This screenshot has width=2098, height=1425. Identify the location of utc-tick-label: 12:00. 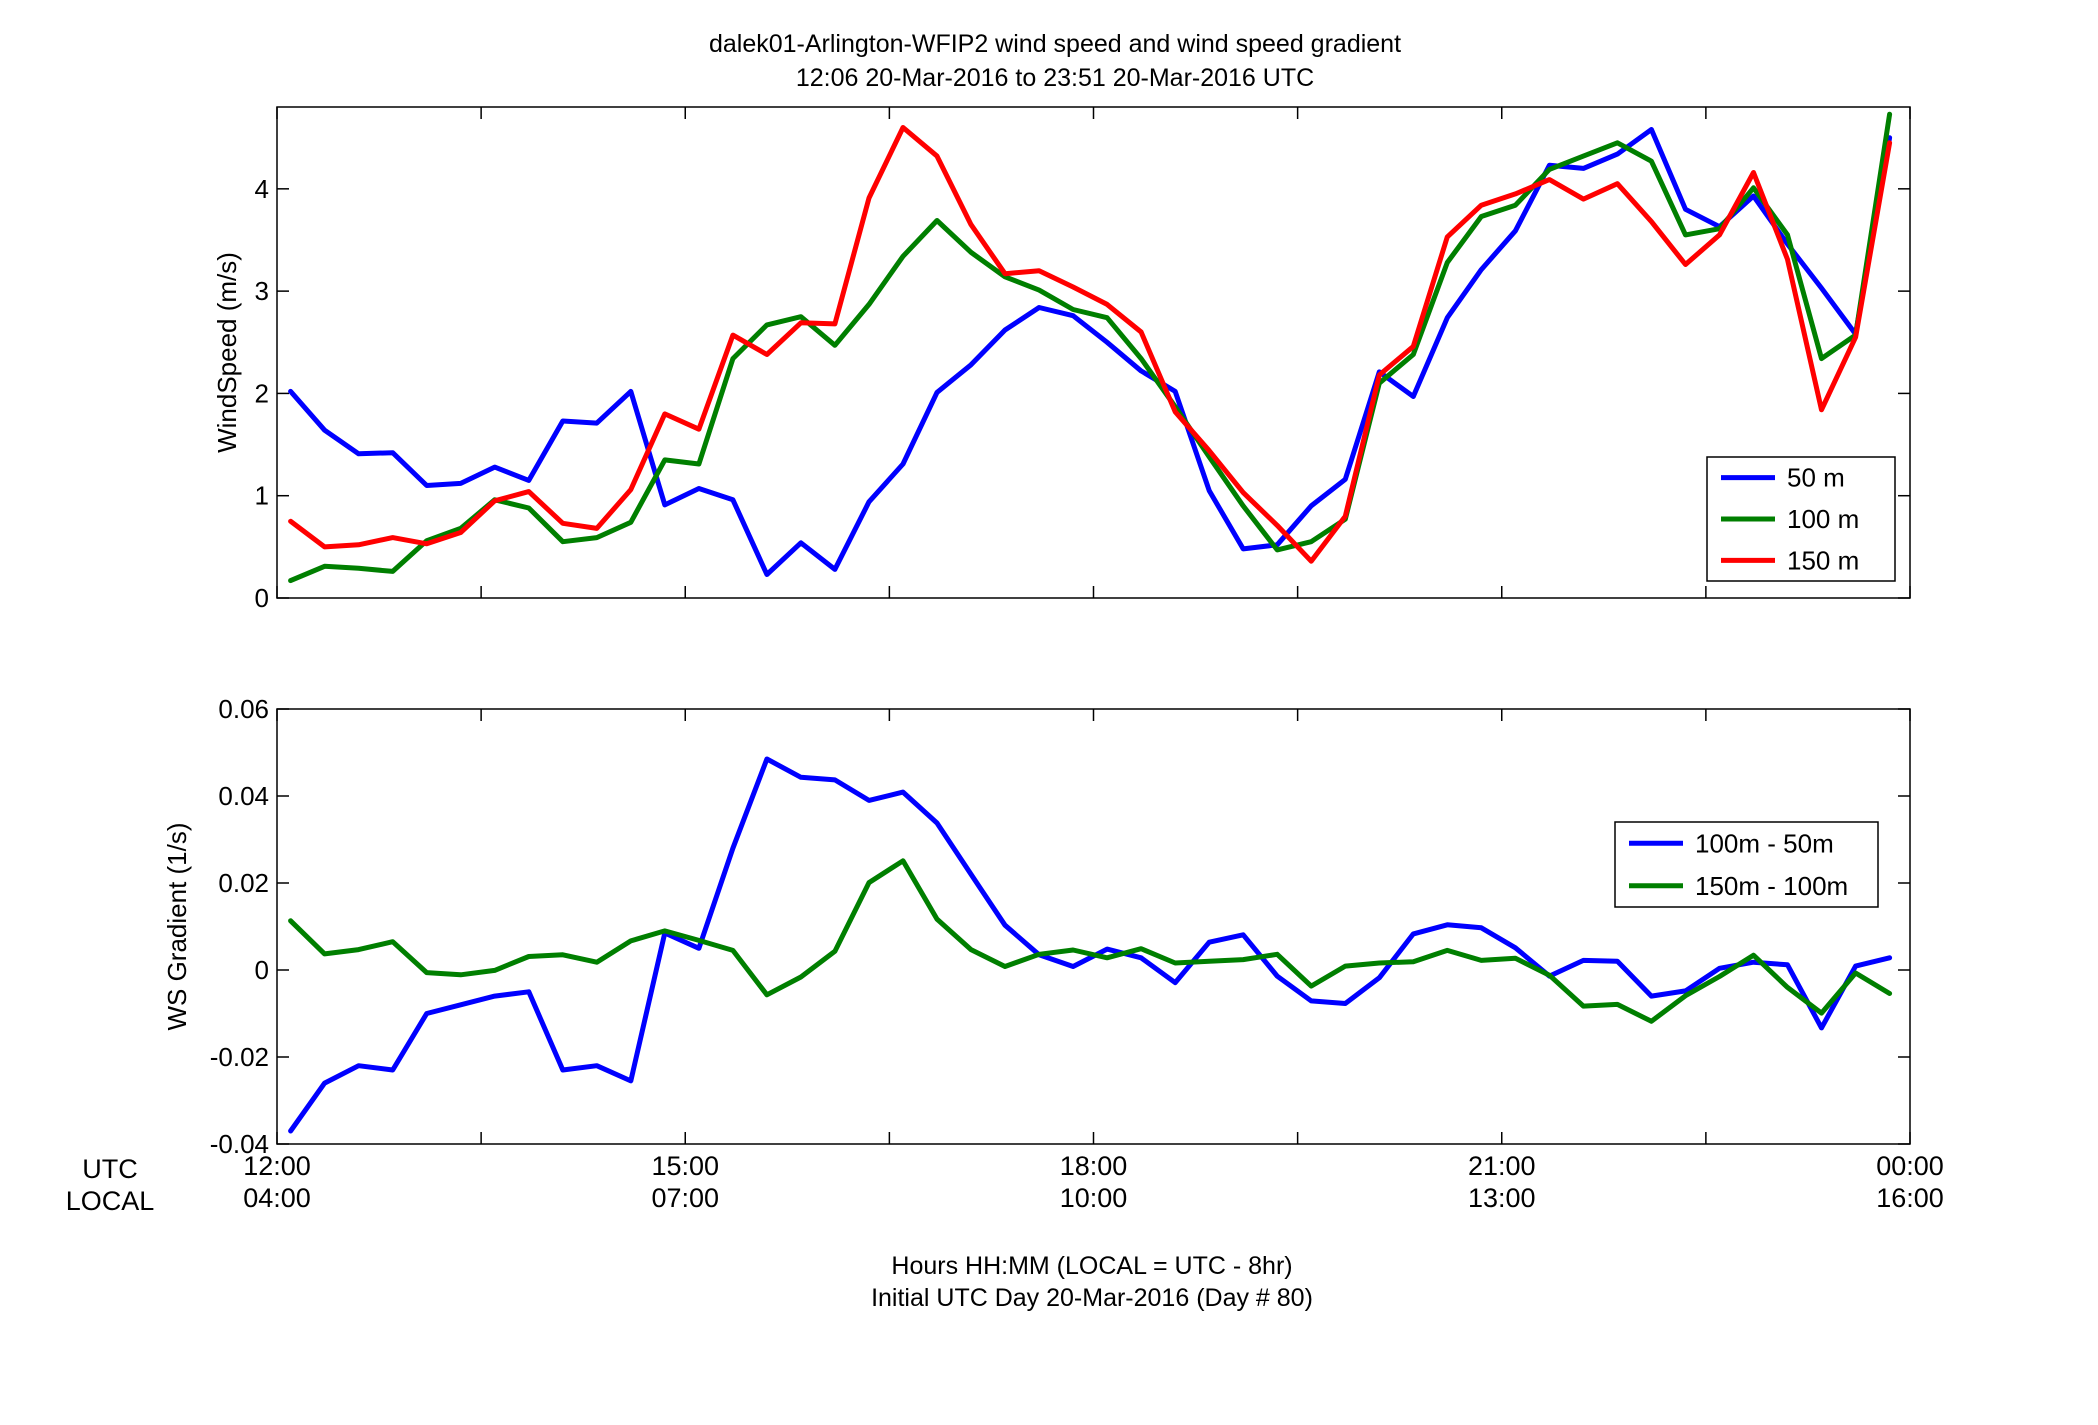
(277, 1166).